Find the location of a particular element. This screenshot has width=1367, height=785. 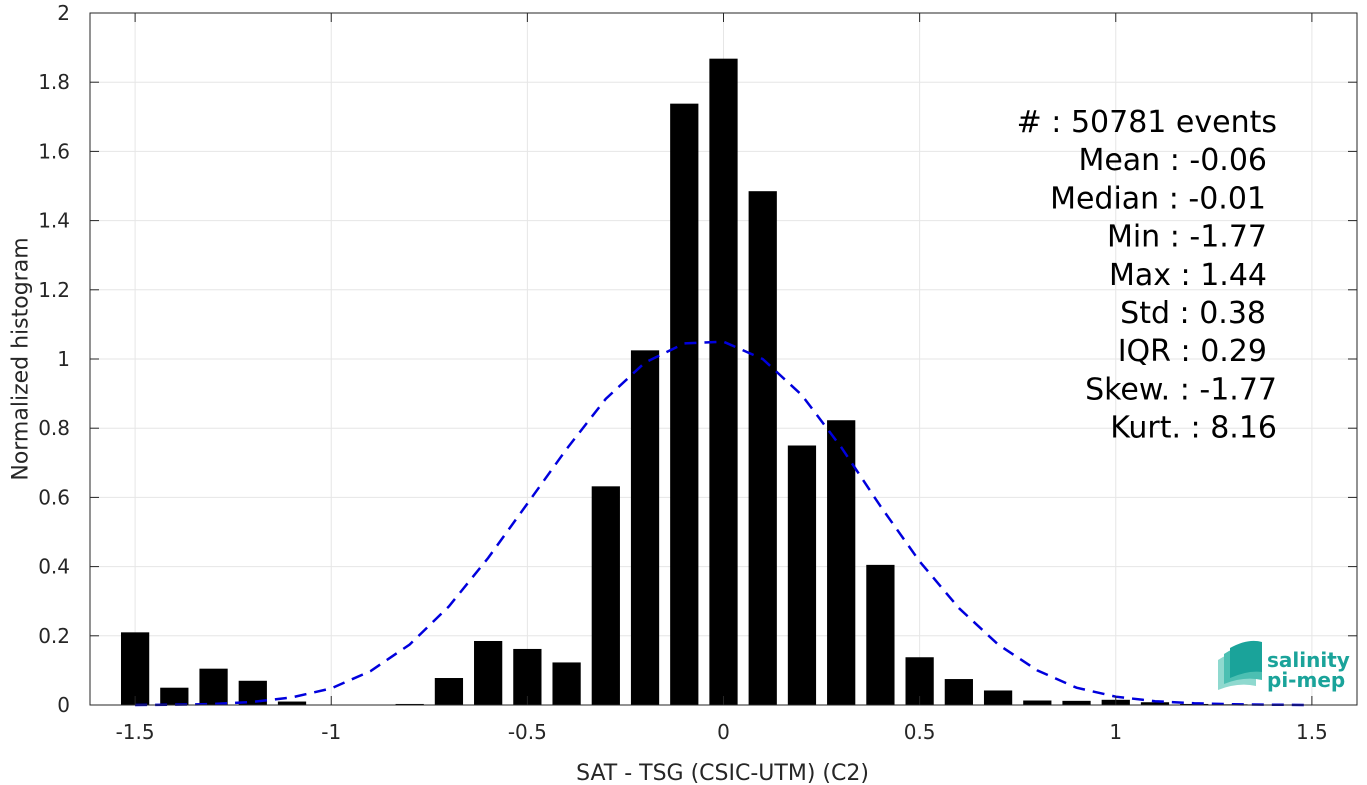

stat-line: Median : -0.01 is located at coordinates (1158, 198).